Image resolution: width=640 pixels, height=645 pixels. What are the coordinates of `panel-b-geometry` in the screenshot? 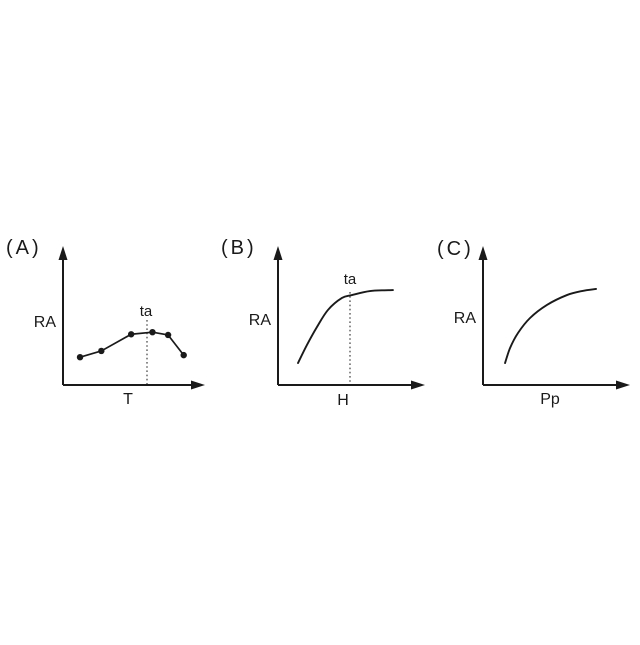 It's located at (349, 318).